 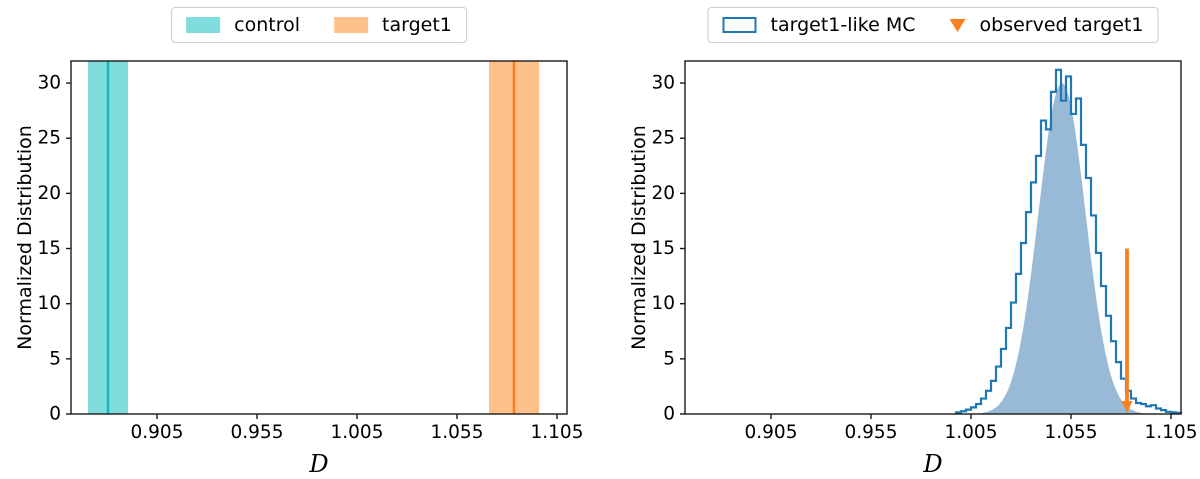 What do you see at coordinates (739, 25) in the screenshot?
I see `mc-open-rect-icon` at bounding box center [739, 25].